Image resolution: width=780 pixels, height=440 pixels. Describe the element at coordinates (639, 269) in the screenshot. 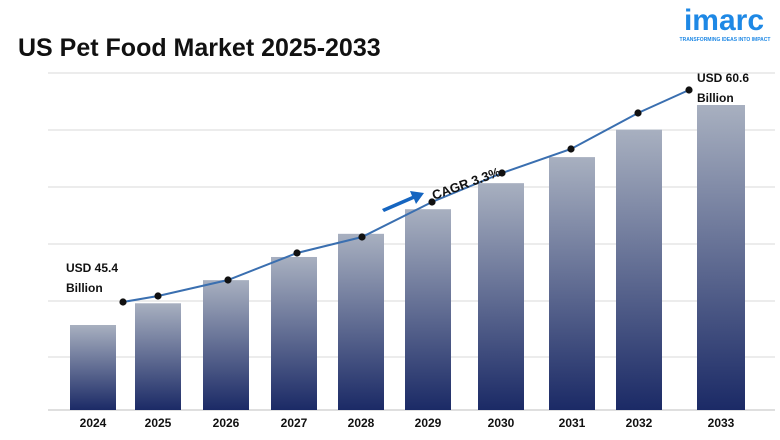

I see `bar-2032` at that location.